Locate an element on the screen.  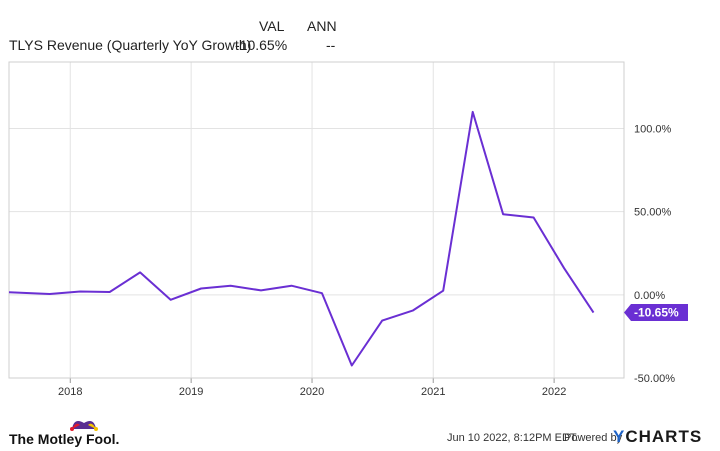
x-tick-label: 2019 is located at coordinates (191, 392).